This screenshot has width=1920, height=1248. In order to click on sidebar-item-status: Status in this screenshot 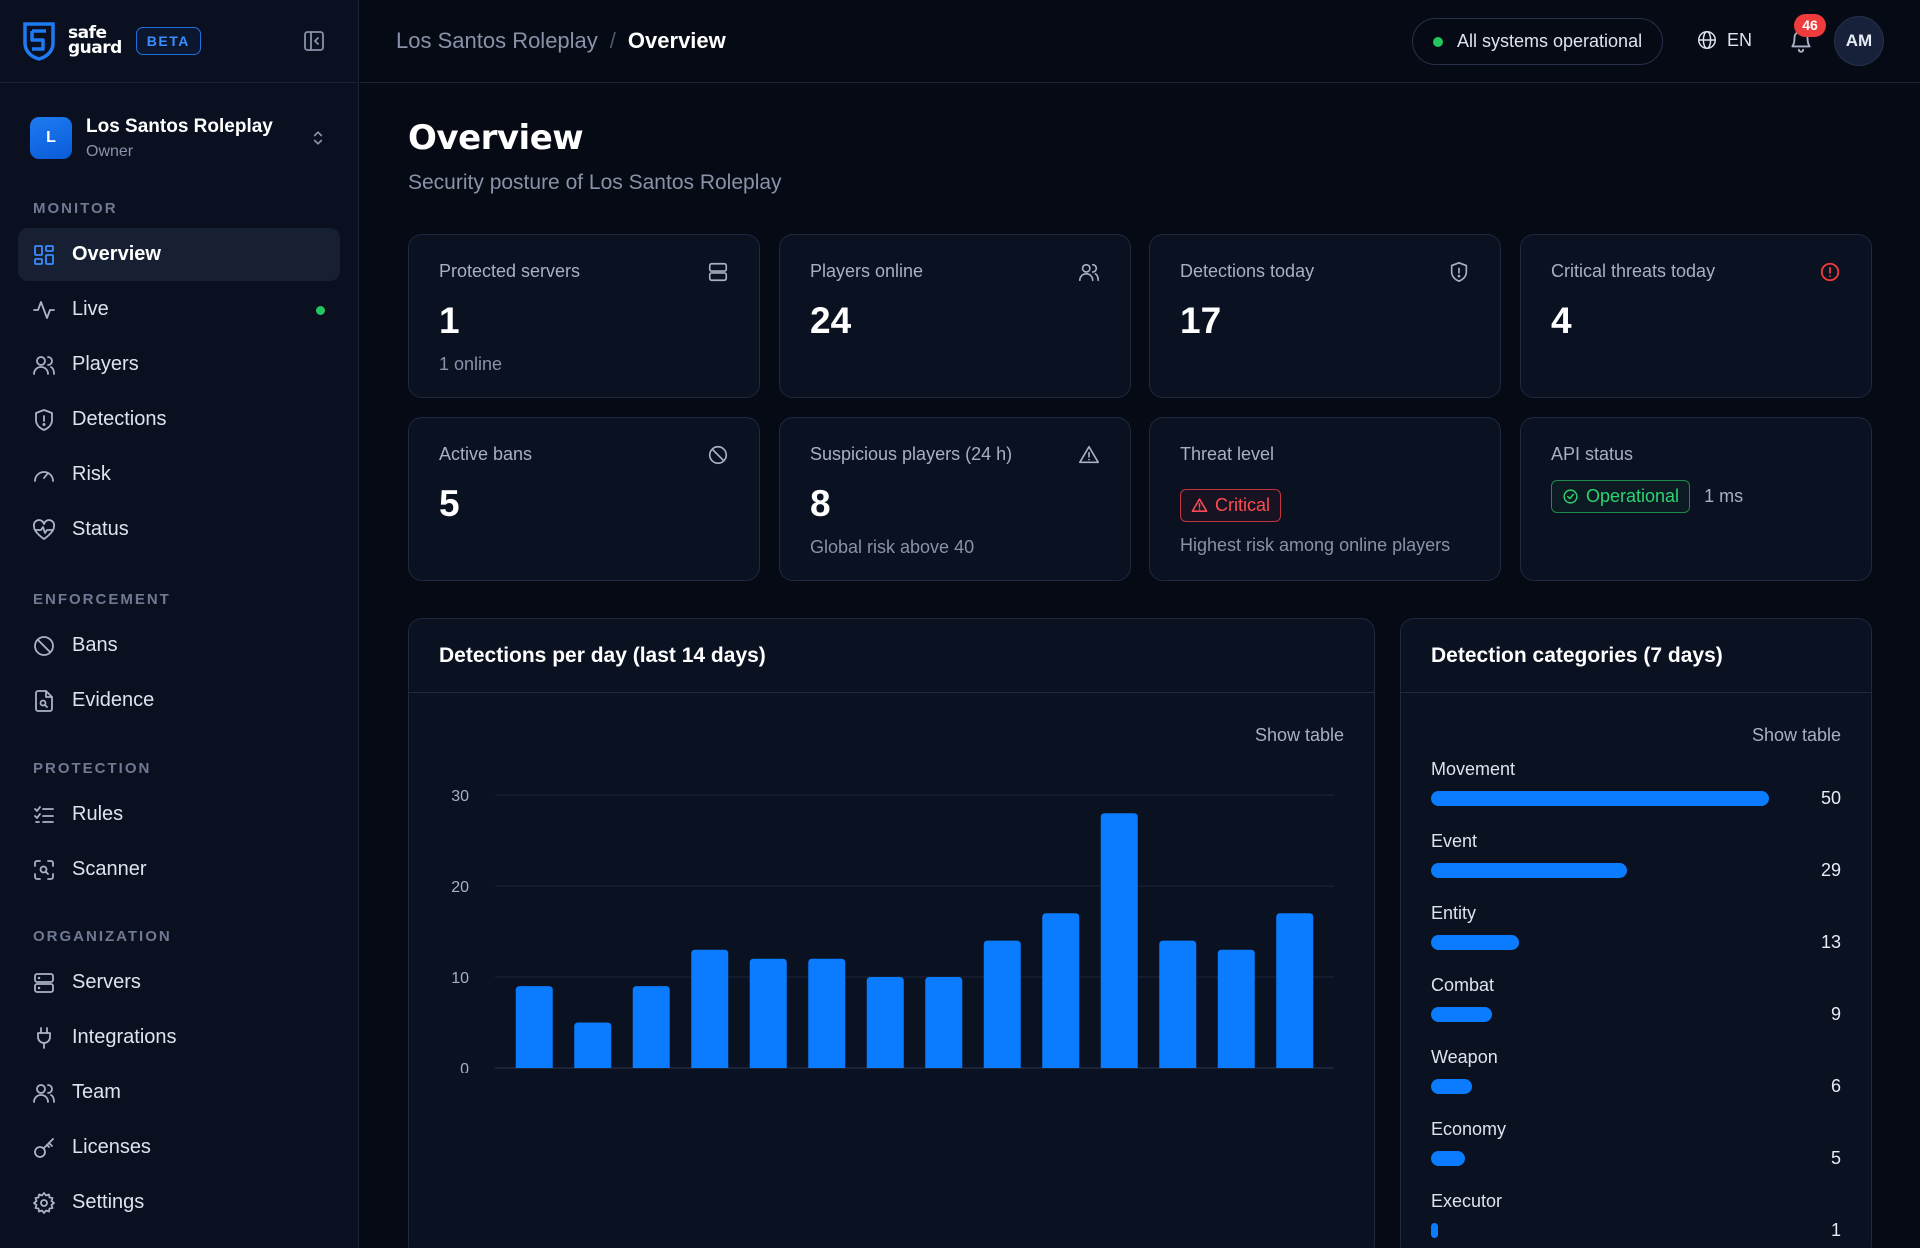, I will do `click(179, 529)`.